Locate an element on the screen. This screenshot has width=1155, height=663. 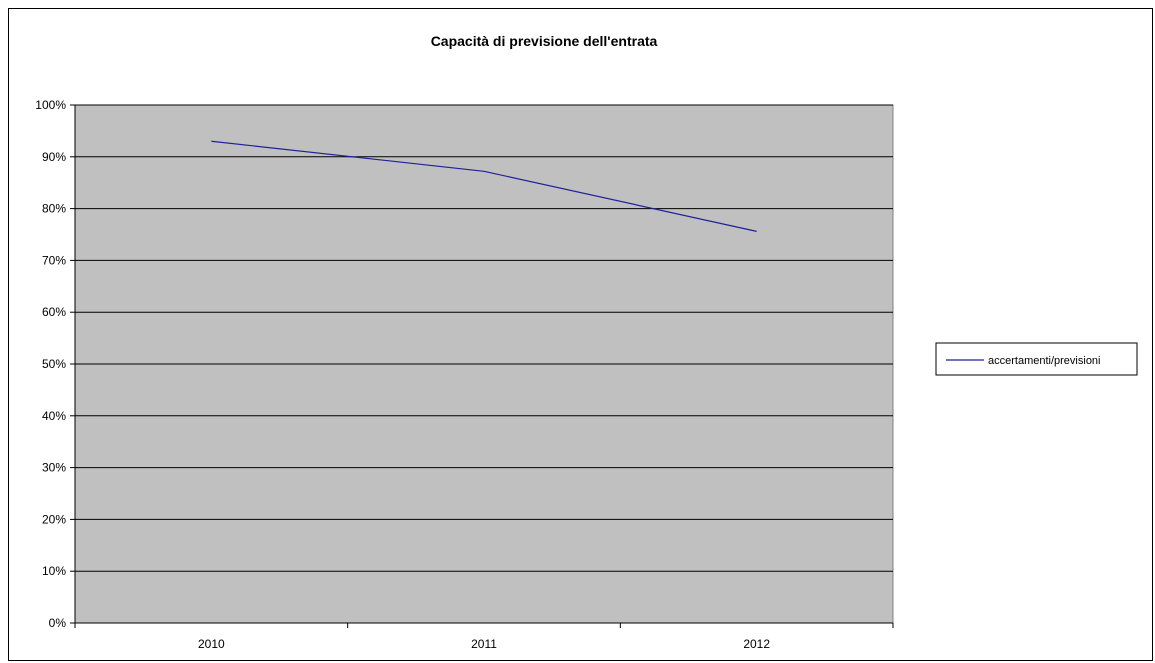
y-tick-label: 20% is located at coordinates (54, 519).